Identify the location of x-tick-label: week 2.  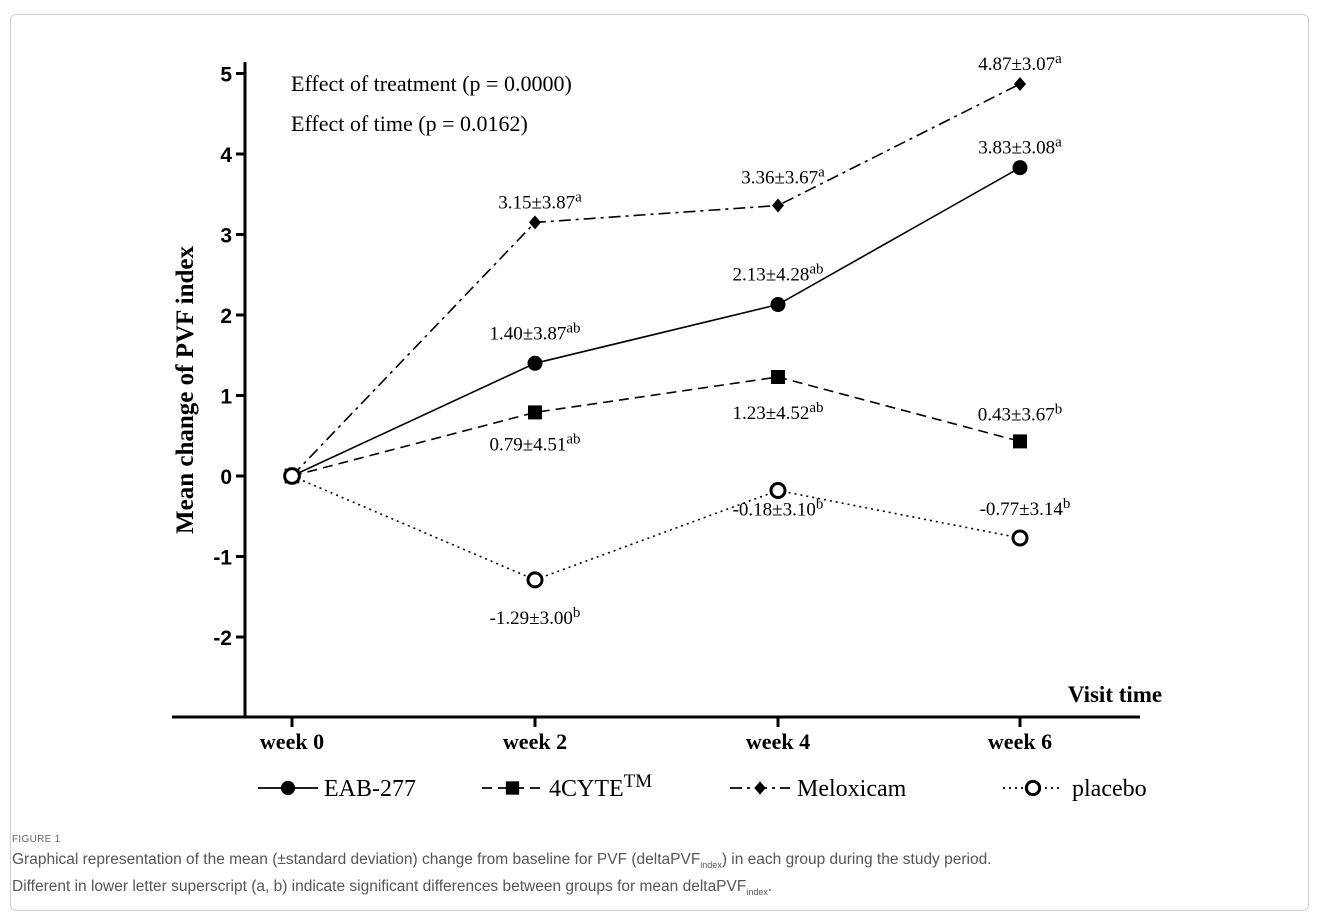
(535, 741).